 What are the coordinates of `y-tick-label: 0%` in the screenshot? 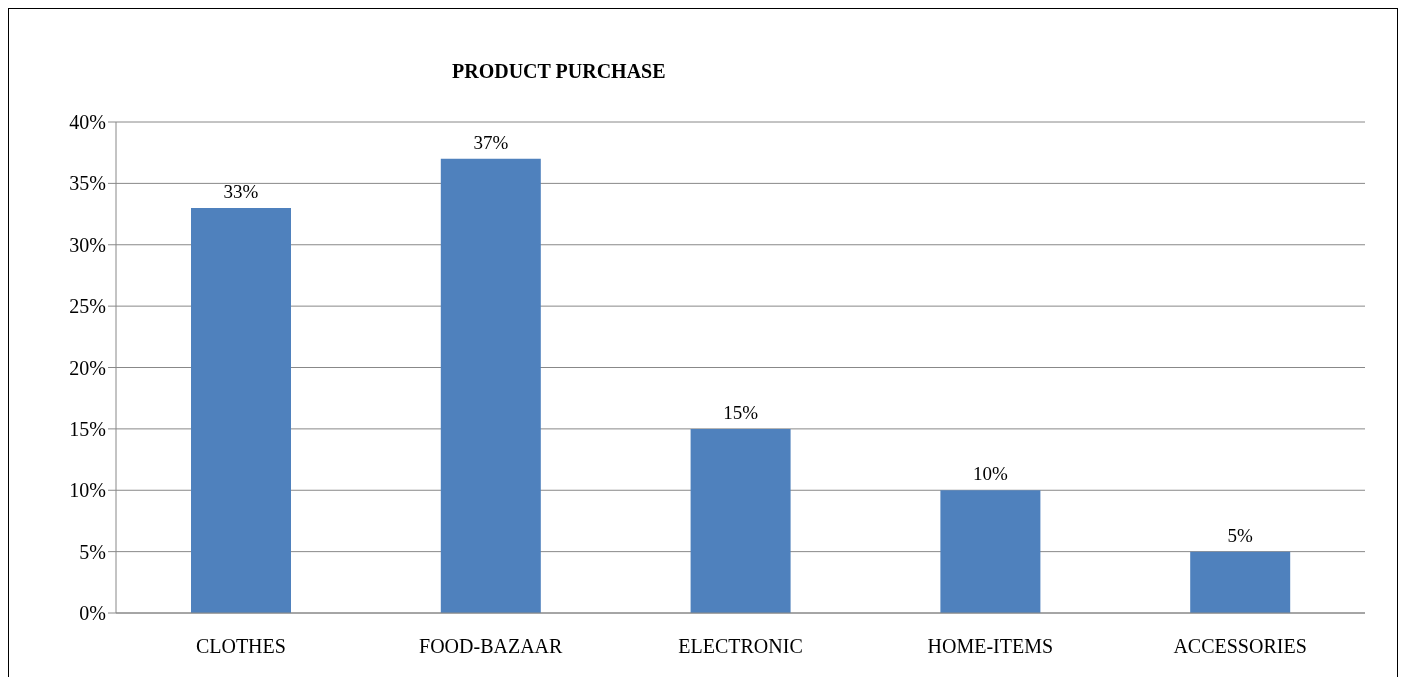 It's located at (92, 613).